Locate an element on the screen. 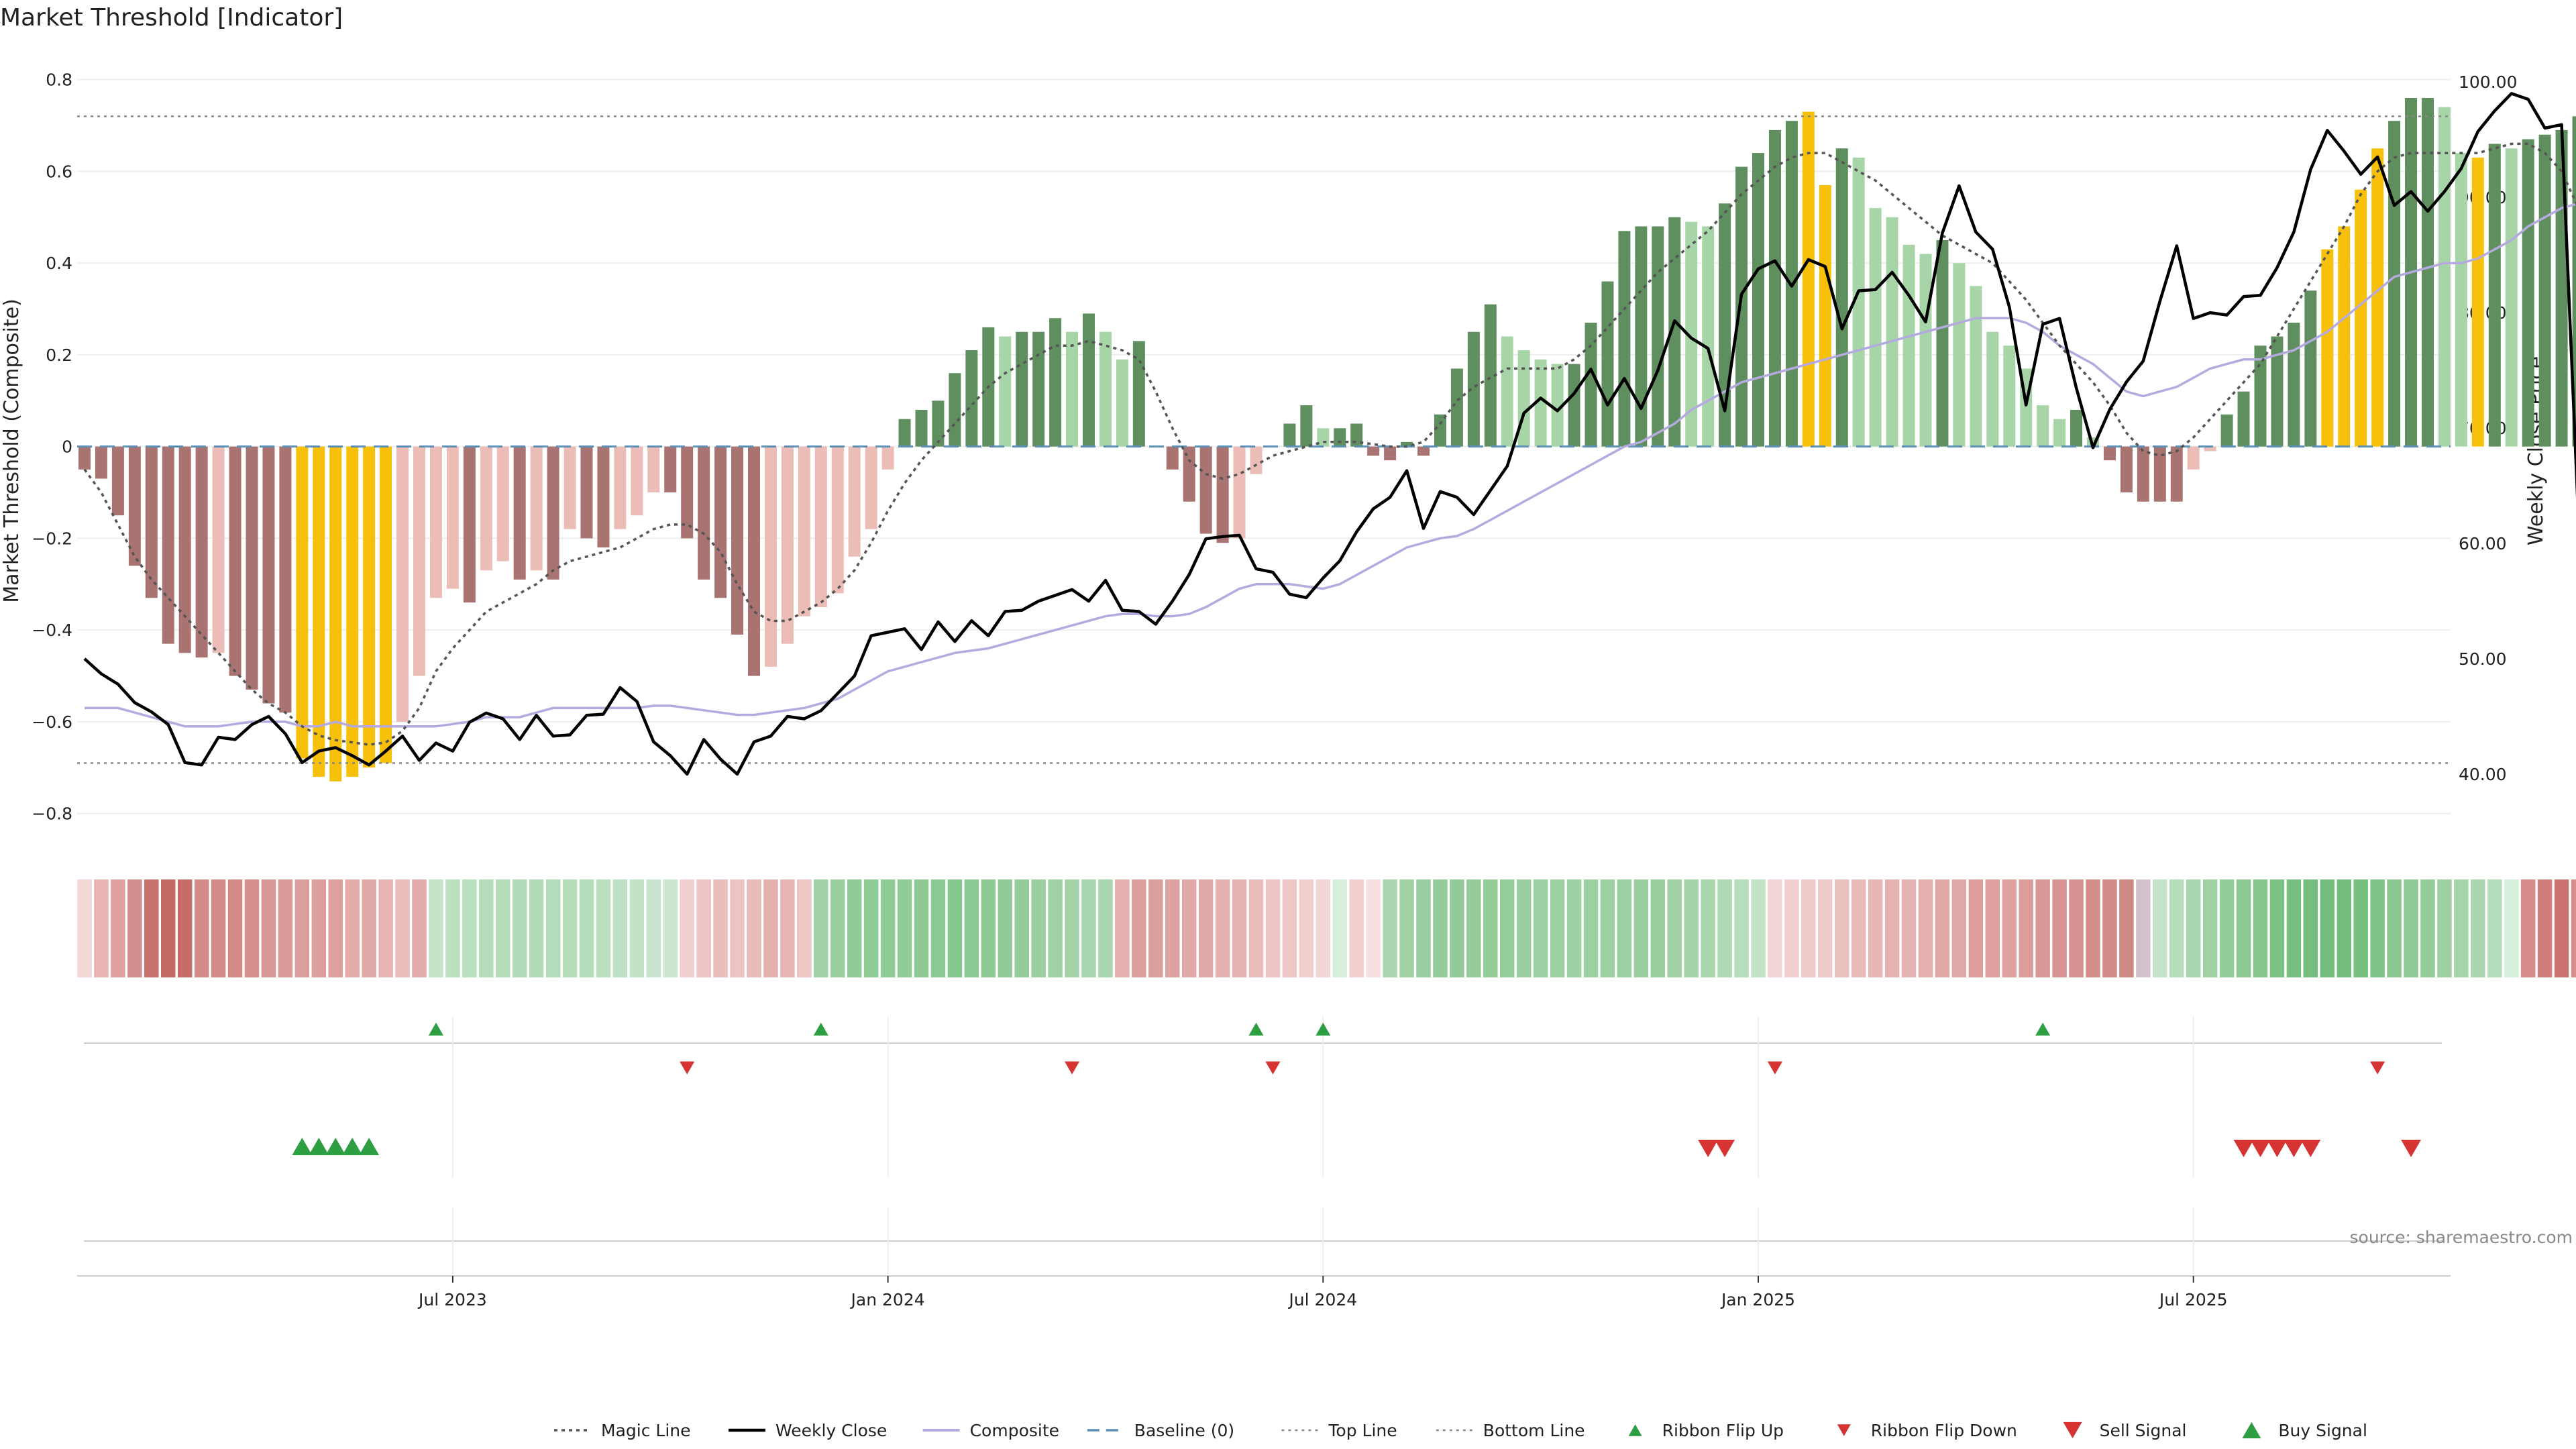  left-axis-label: Market Threshold (Composite) is located at coordinates (11, 451).